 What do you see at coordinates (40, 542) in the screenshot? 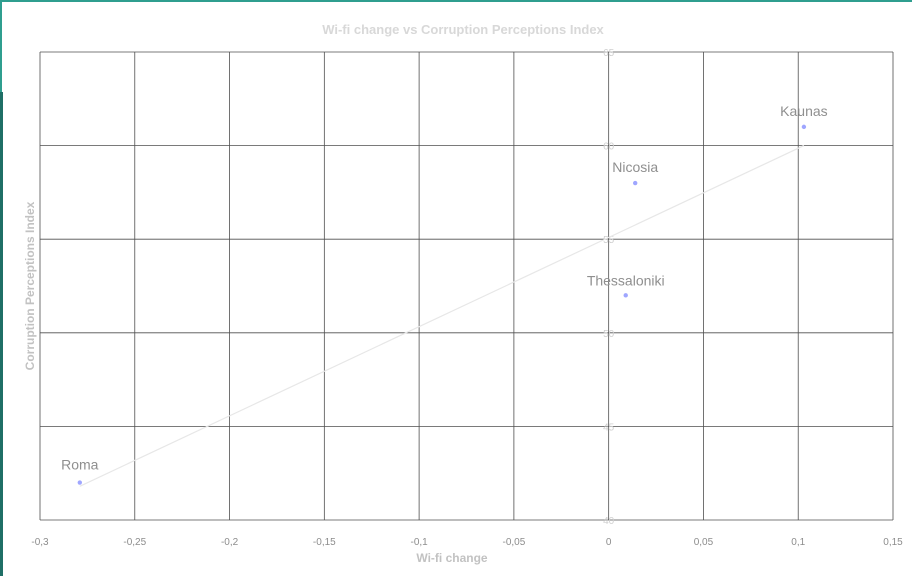
I see `x-tick-label: -0,3` at bounding box center [40, 542].